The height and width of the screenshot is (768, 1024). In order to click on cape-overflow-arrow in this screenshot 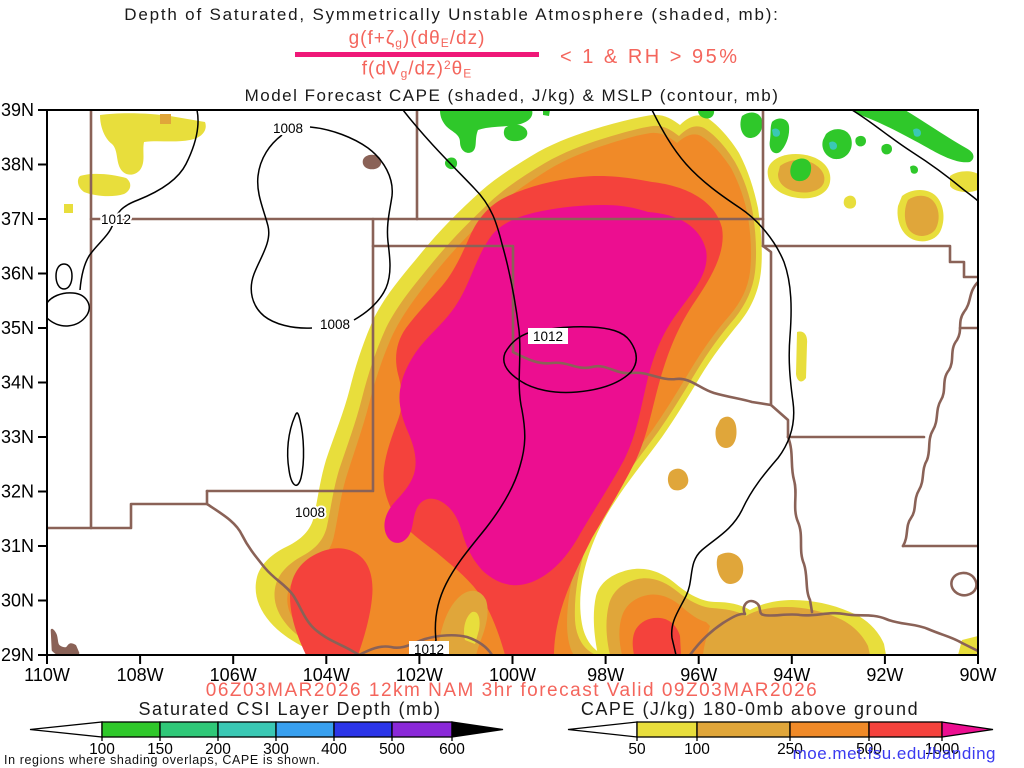, I will do `click(967, 729)`.